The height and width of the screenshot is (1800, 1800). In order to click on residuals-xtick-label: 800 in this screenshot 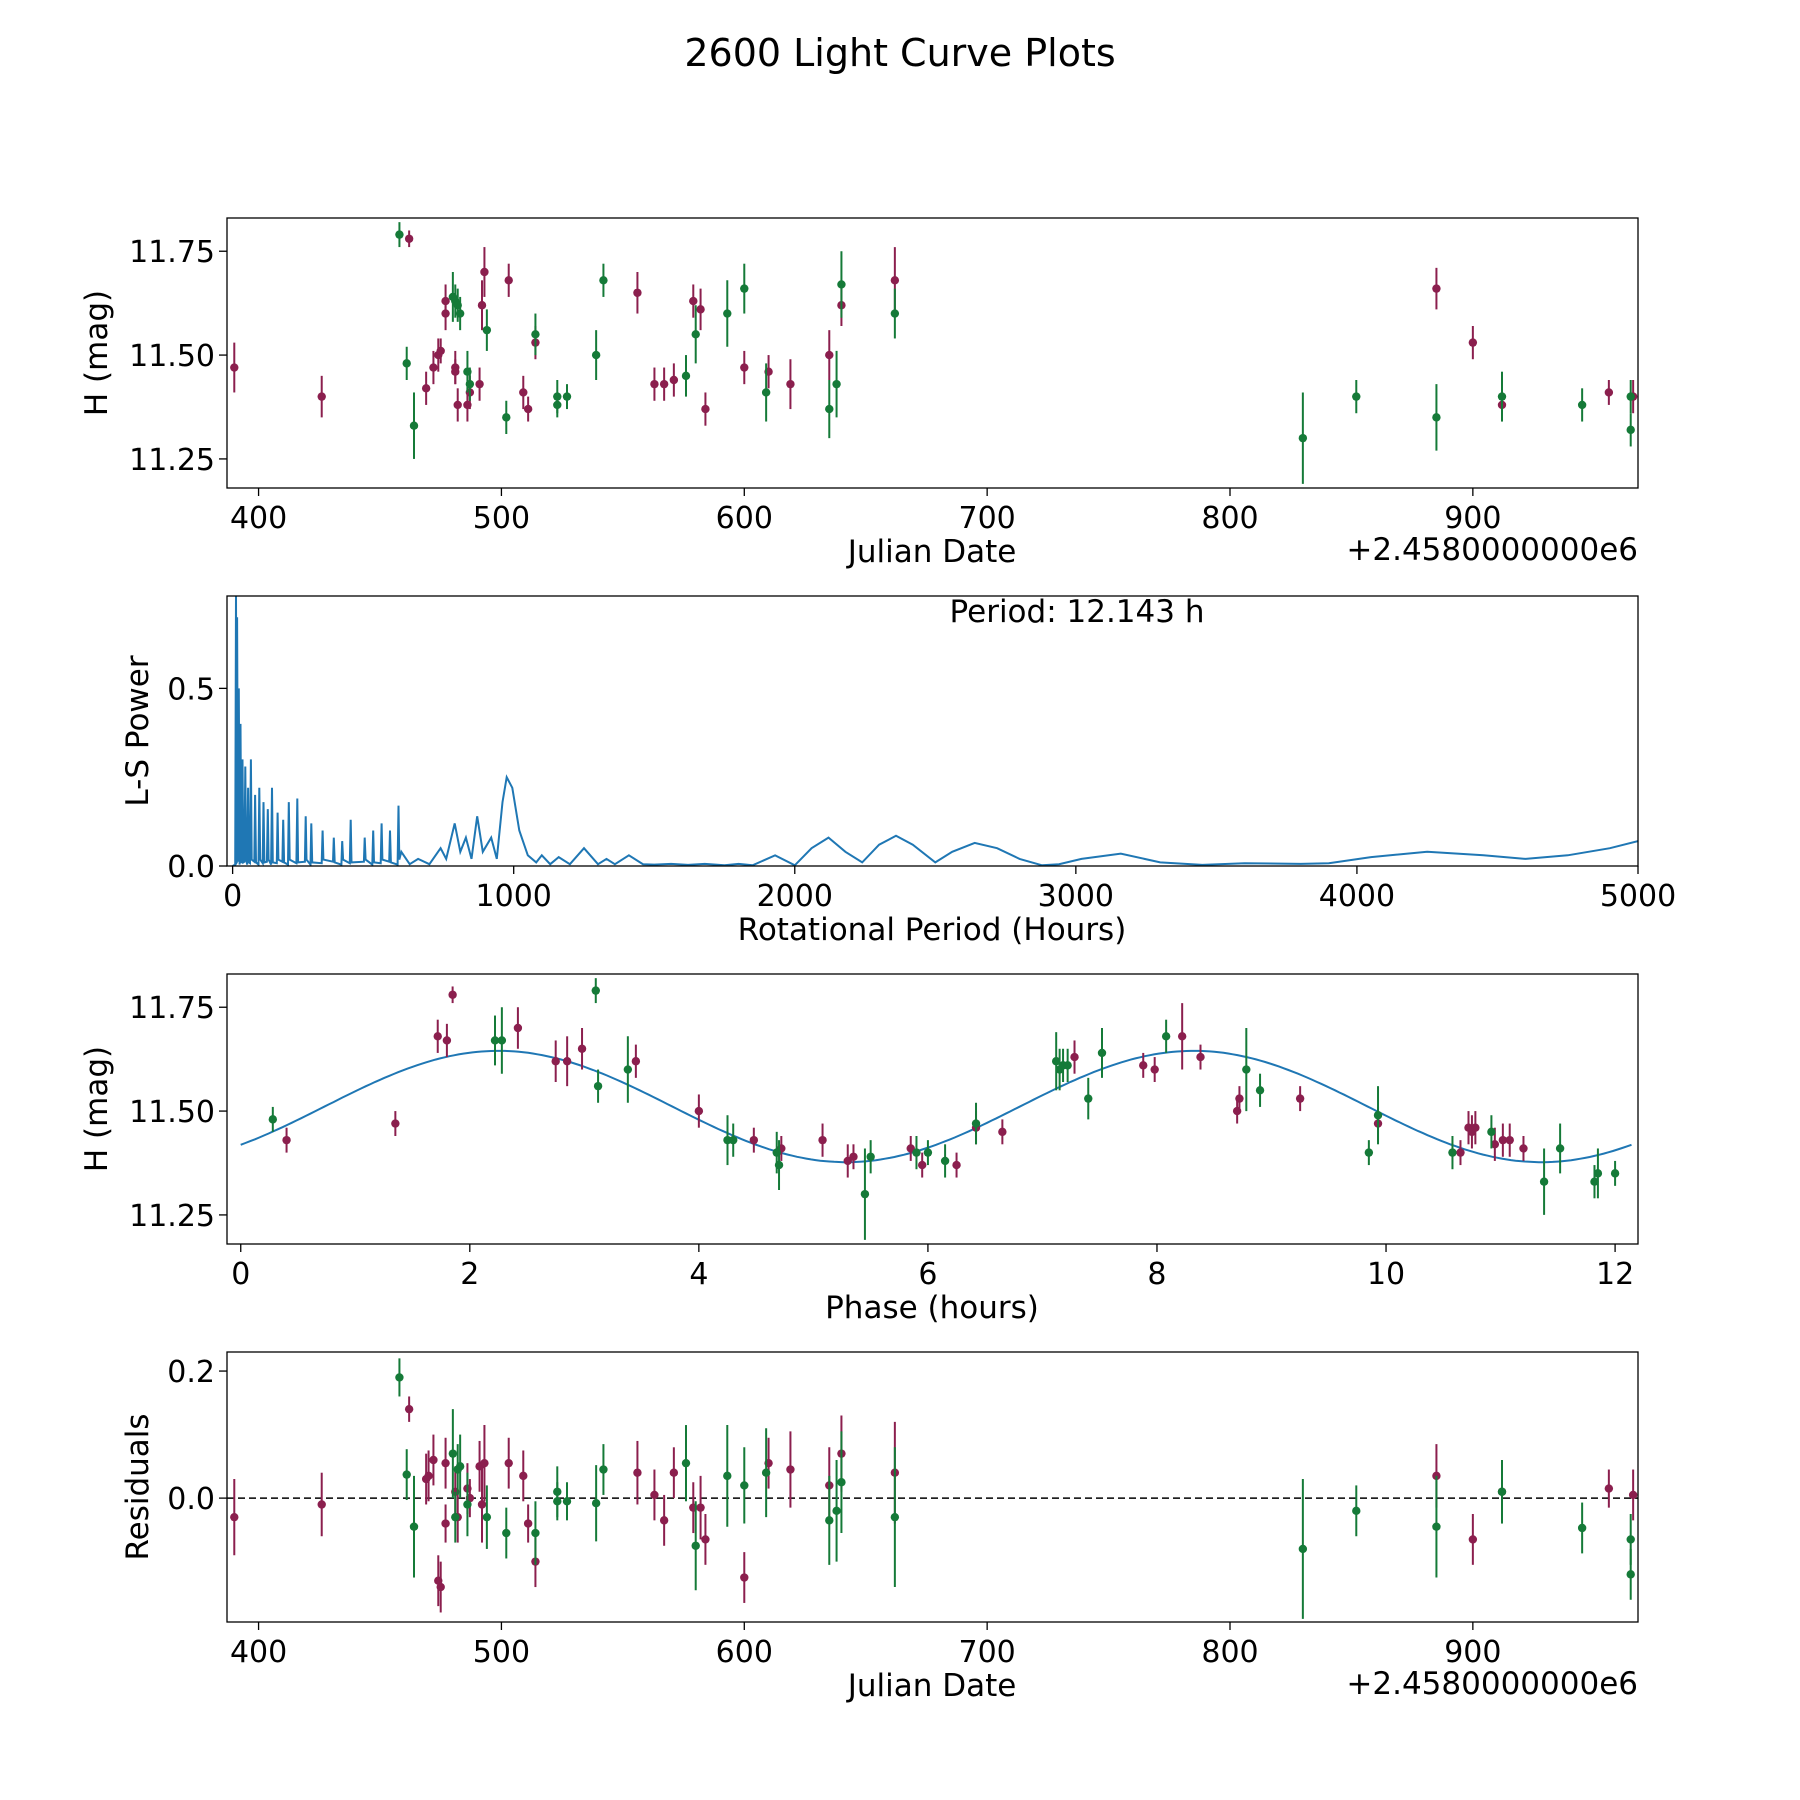, I will do `click(1229, 1652)`.